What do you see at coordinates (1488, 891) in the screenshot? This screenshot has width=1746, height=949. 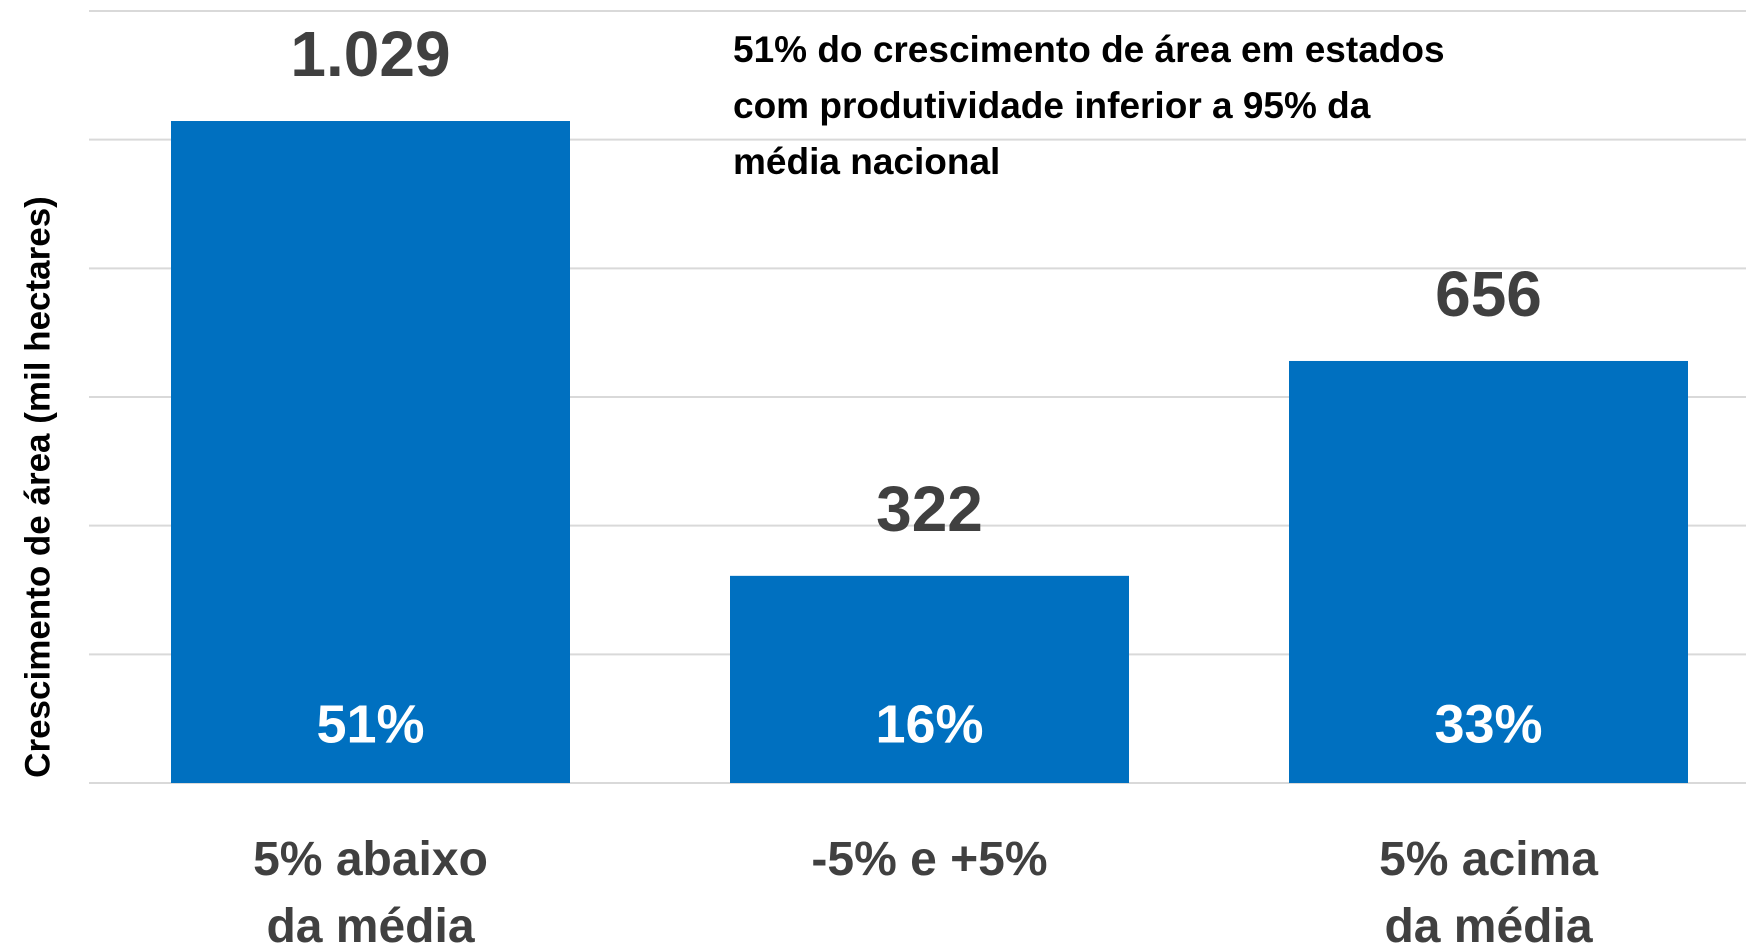 I see `x-tick-label: 5% acima da média` at bounding box center [1488, 891].